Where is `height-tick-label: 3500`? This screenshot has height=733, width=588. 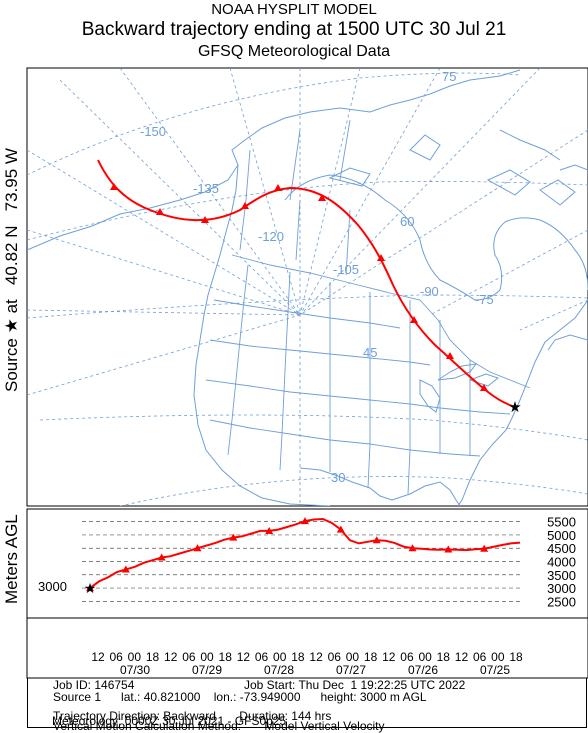 height-tick-label: 3500 is located at coordinates (561, 575).